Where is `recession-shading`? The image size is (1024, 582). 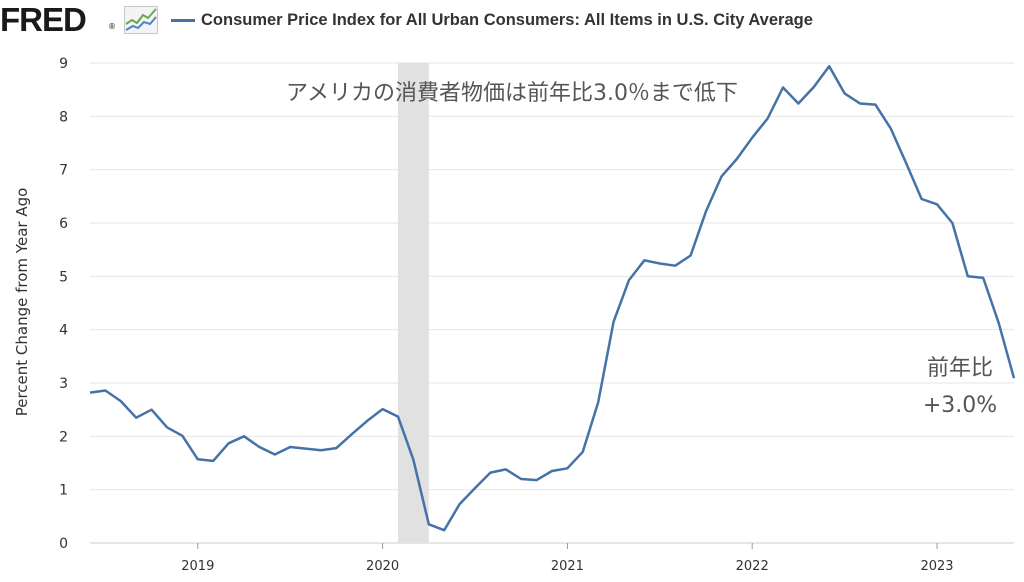
recession-shading is located at coordinates (413, 303).